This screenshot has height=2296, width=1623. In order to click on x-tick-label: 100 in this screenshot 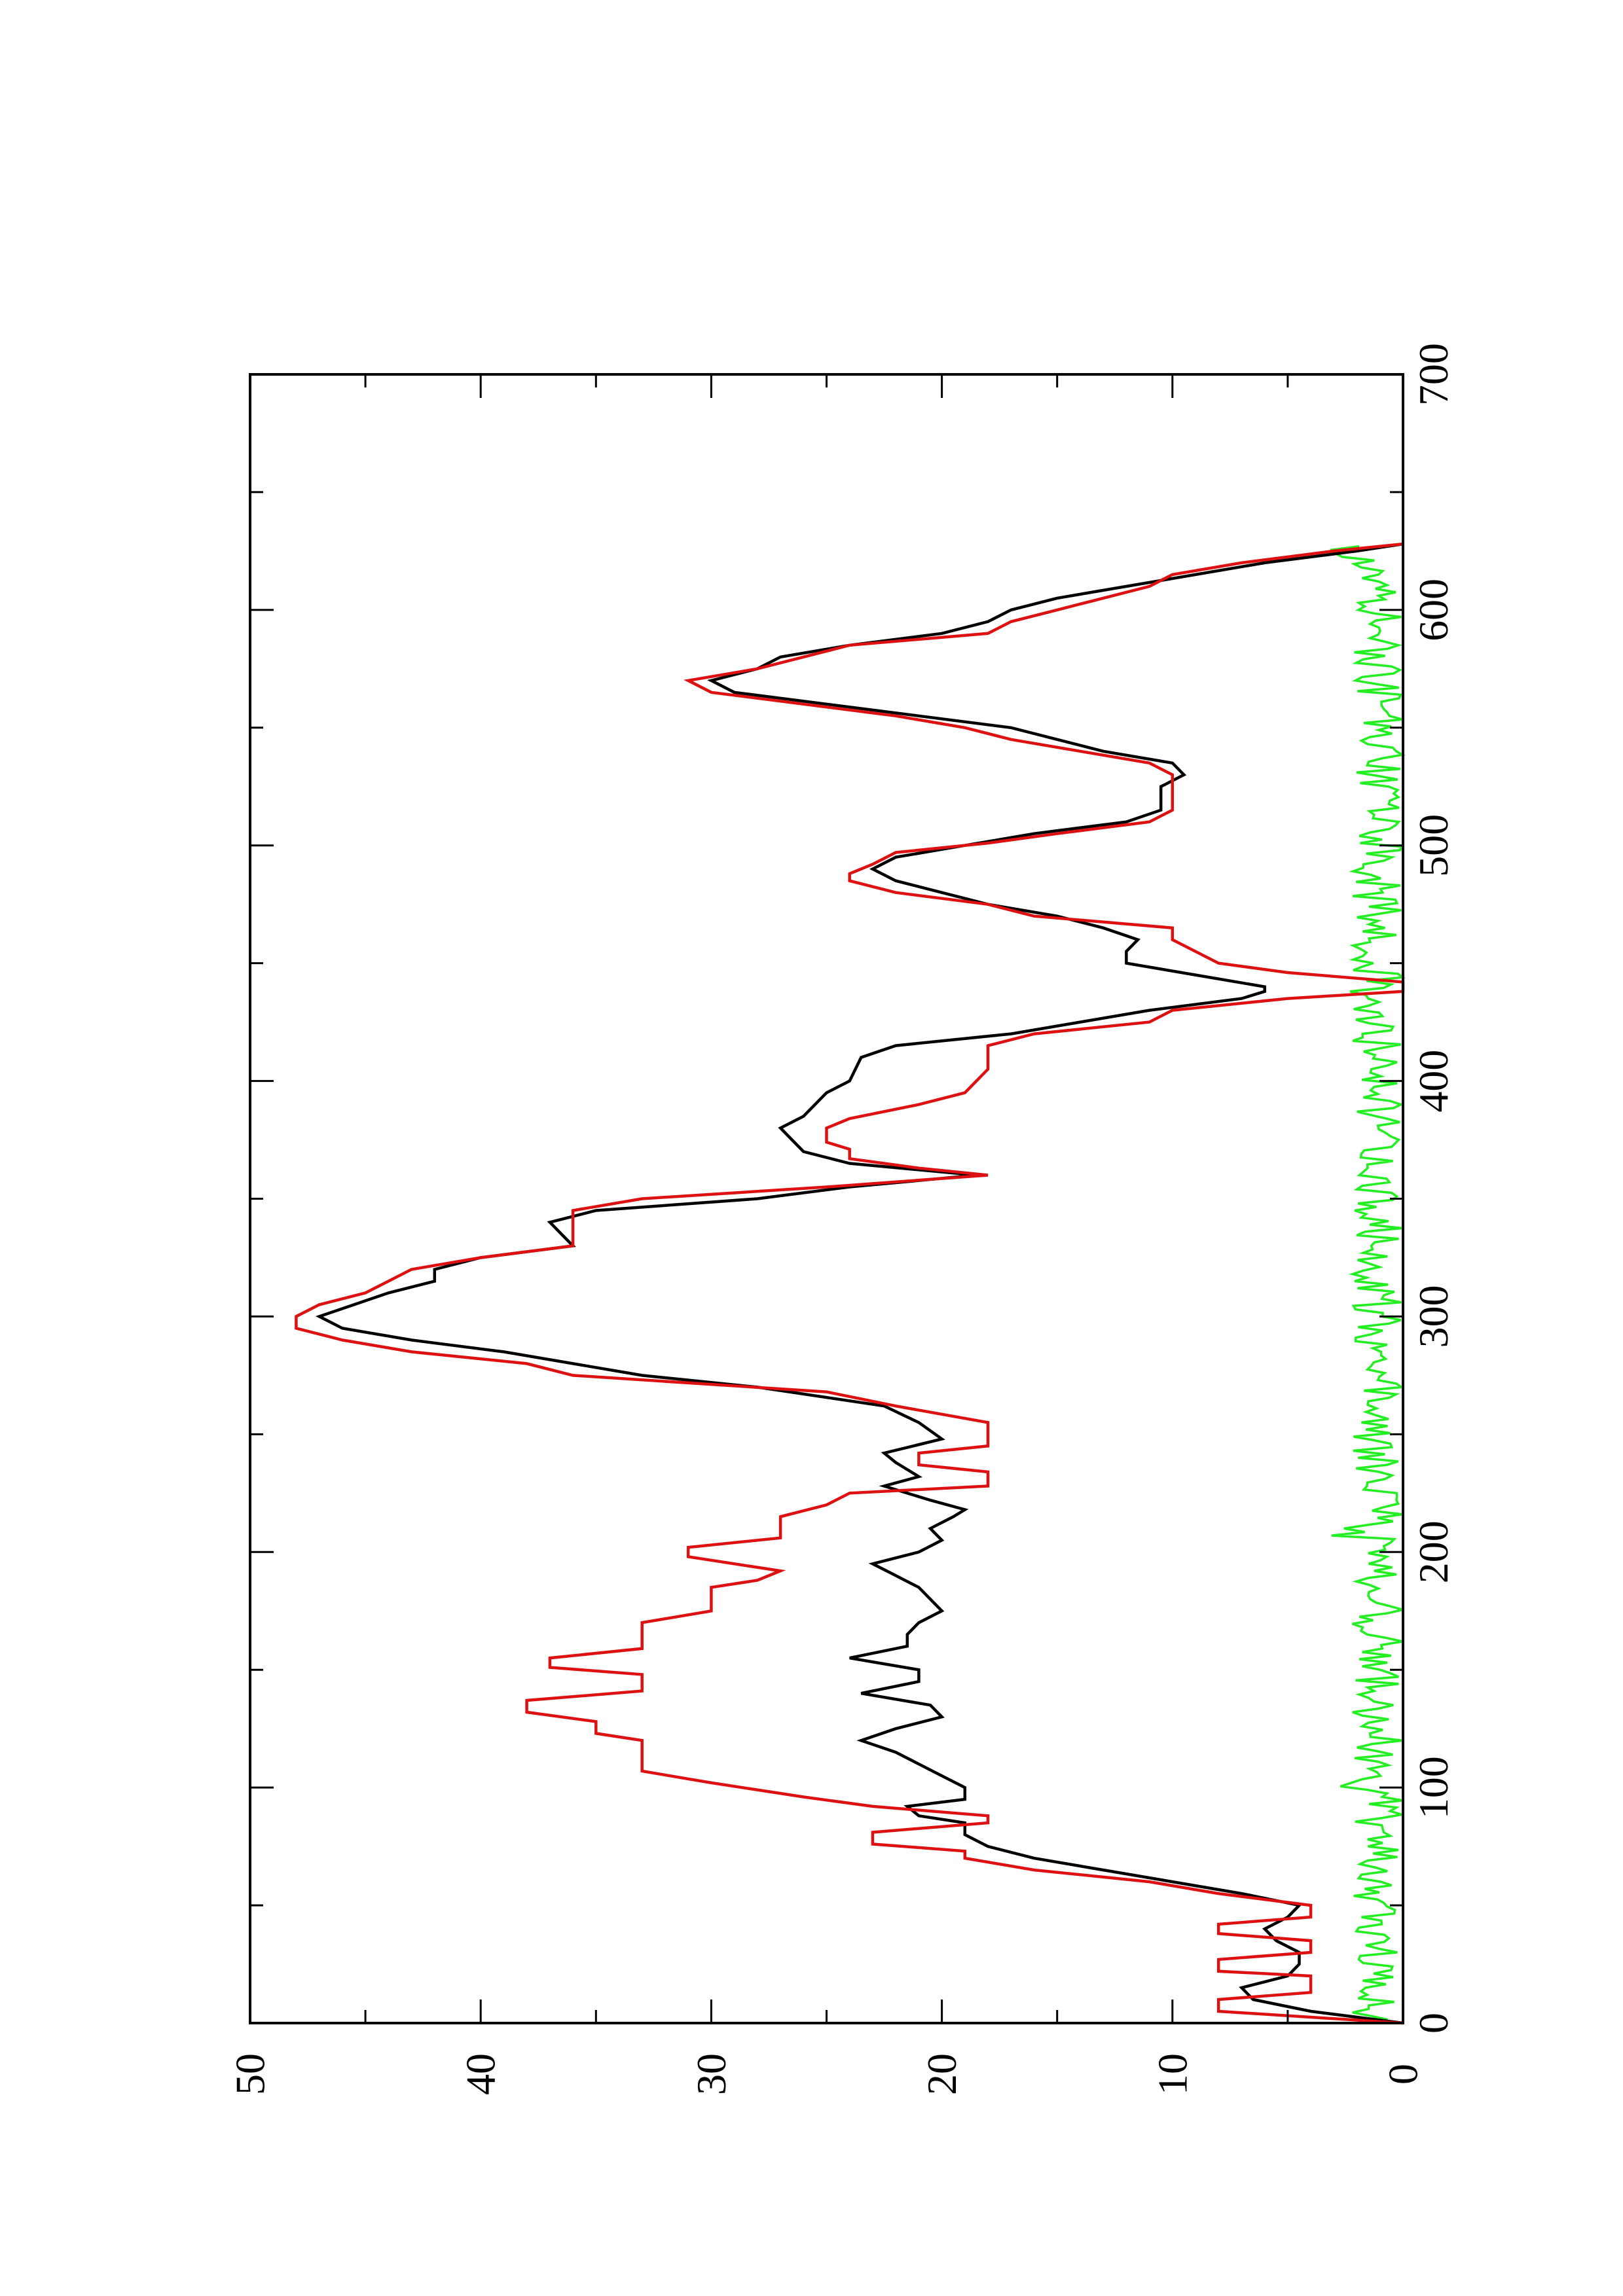, I will do `click(1433, 1787)`.